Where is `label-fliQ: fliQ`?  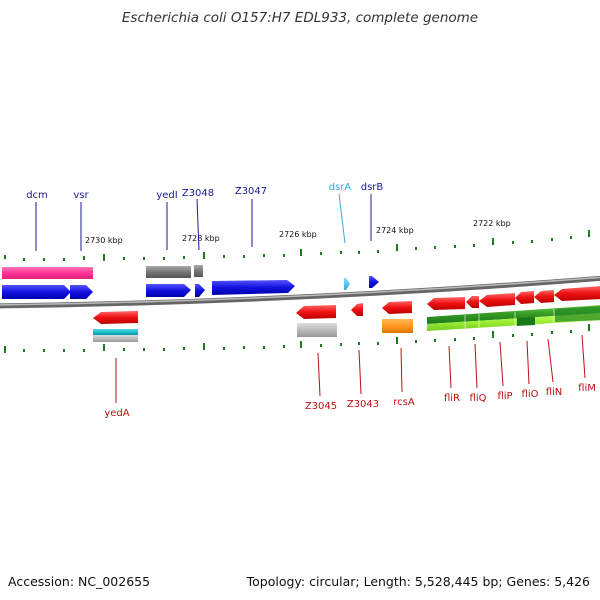 label-fliQ: fliQ is located at coordinates (478, 398).